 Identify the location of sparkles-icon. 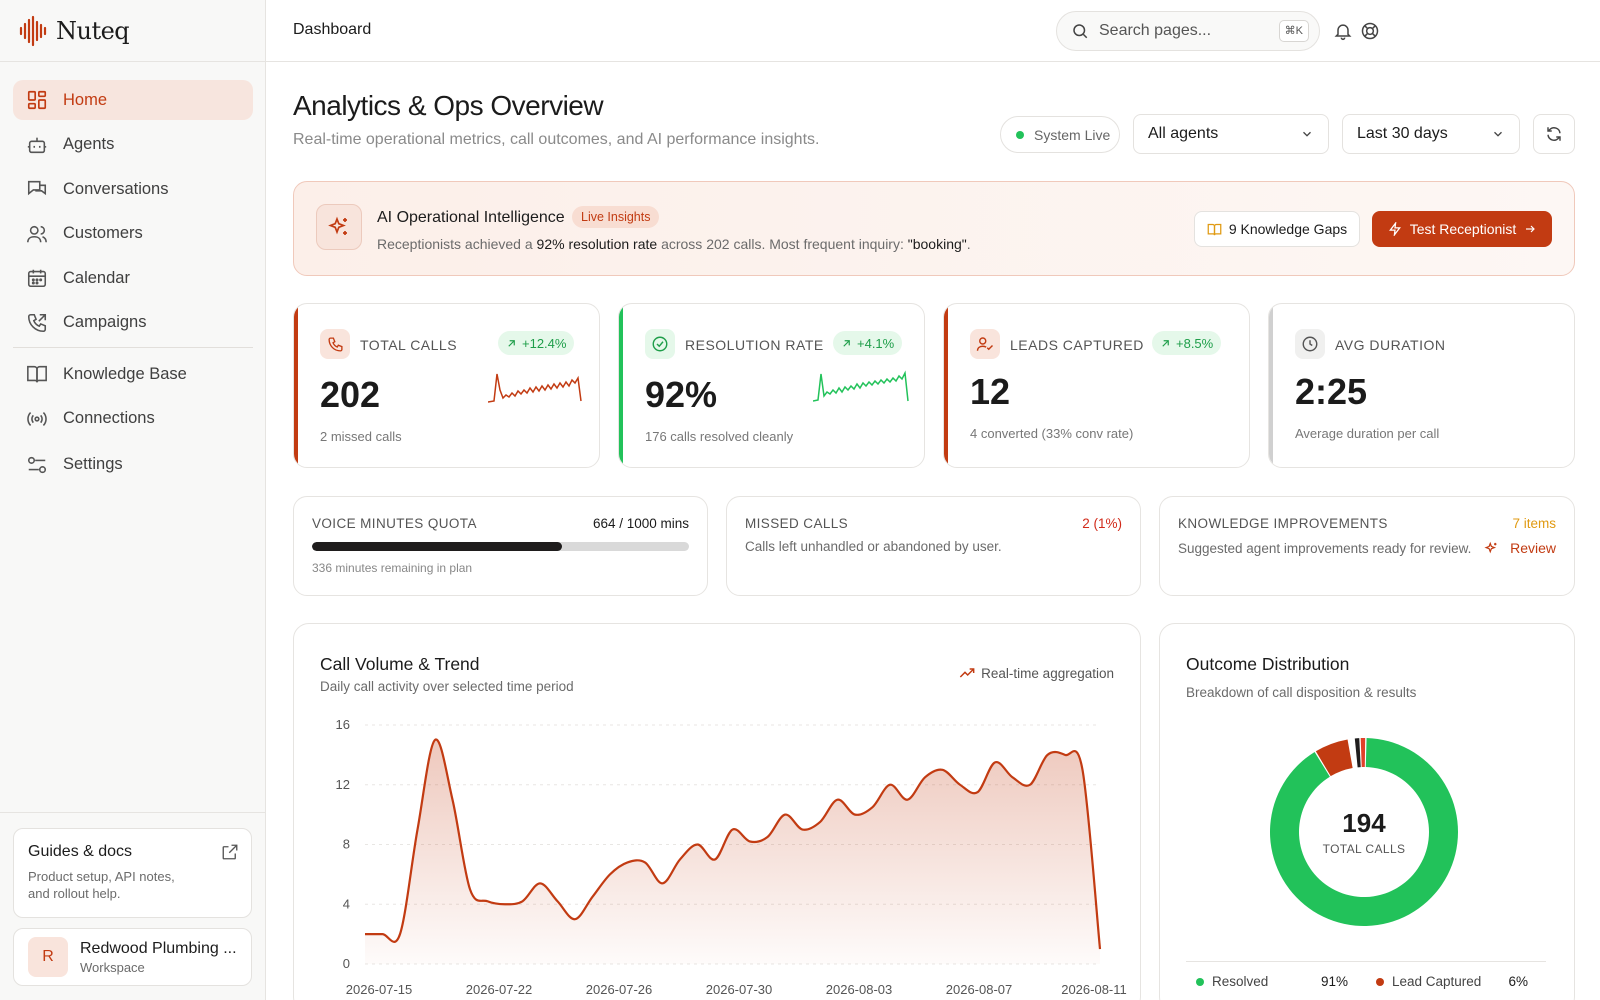
(1490, 547).